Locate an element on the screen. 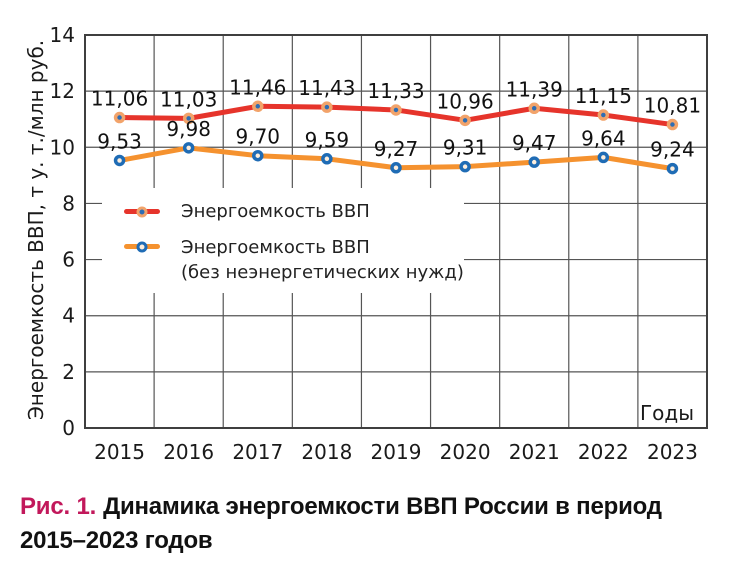 This screenshot has width=740, height=566. data-point-label: 9,24 is located at coordinates (672, 150).